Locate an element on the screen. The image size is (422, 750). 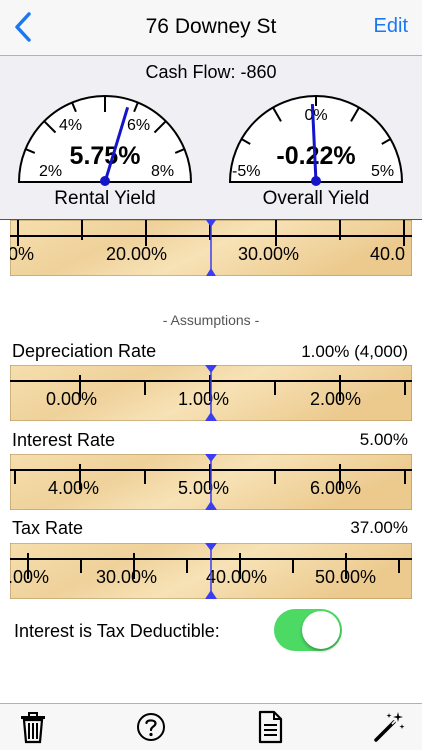
magic-wand-icon is located at coordinates (389, 727).